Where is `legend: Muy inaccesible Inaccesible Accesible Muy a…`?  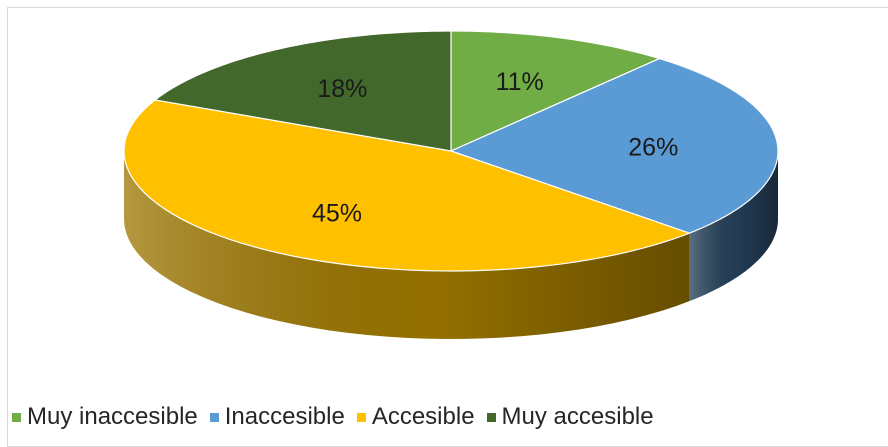 legend: Muy inaccesible Inaccesible Accesible Muy a… is located at coordinates (450, 417).